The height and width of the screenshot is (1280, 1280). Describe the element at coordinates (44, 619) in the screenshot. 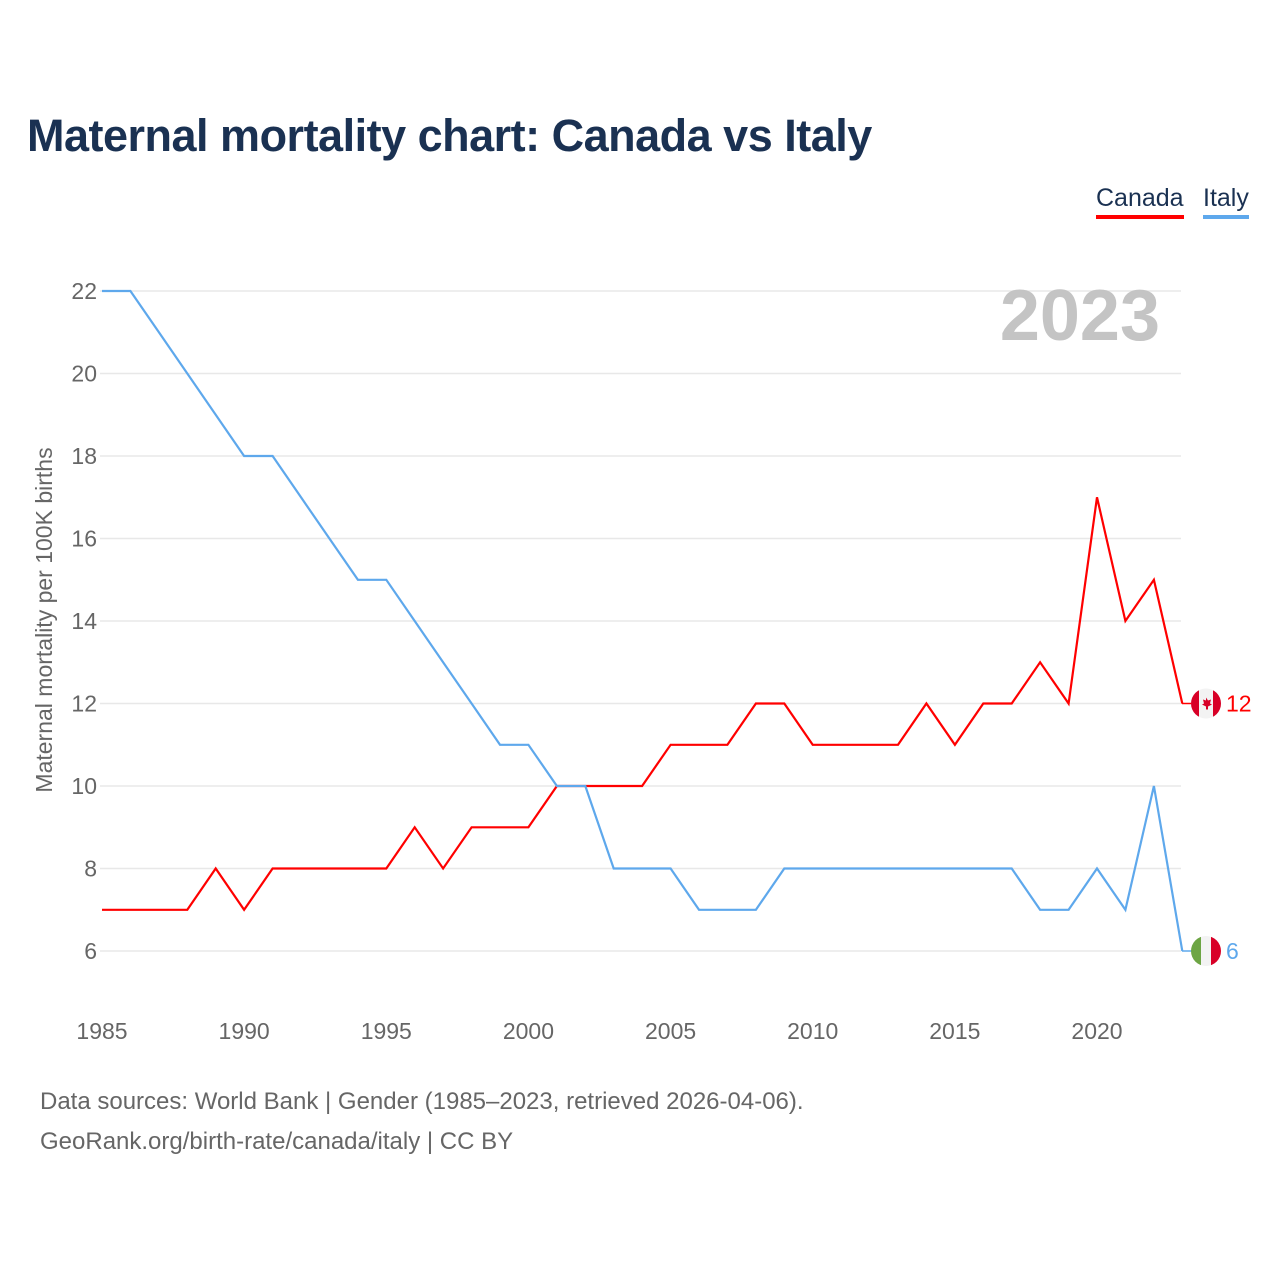

I see `y-axis-label: Maternal mortality per 100K births` at that location.